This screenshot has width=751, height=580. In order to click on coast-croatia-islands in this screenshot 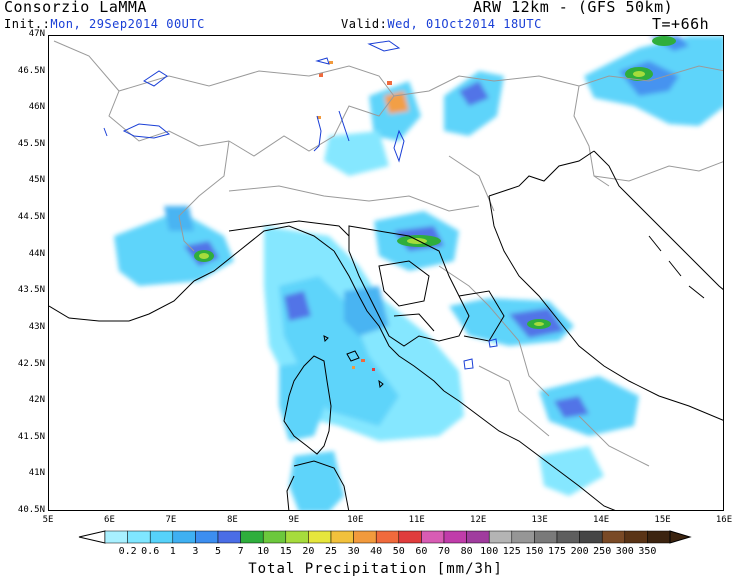, I will do `click(676, 267)`.